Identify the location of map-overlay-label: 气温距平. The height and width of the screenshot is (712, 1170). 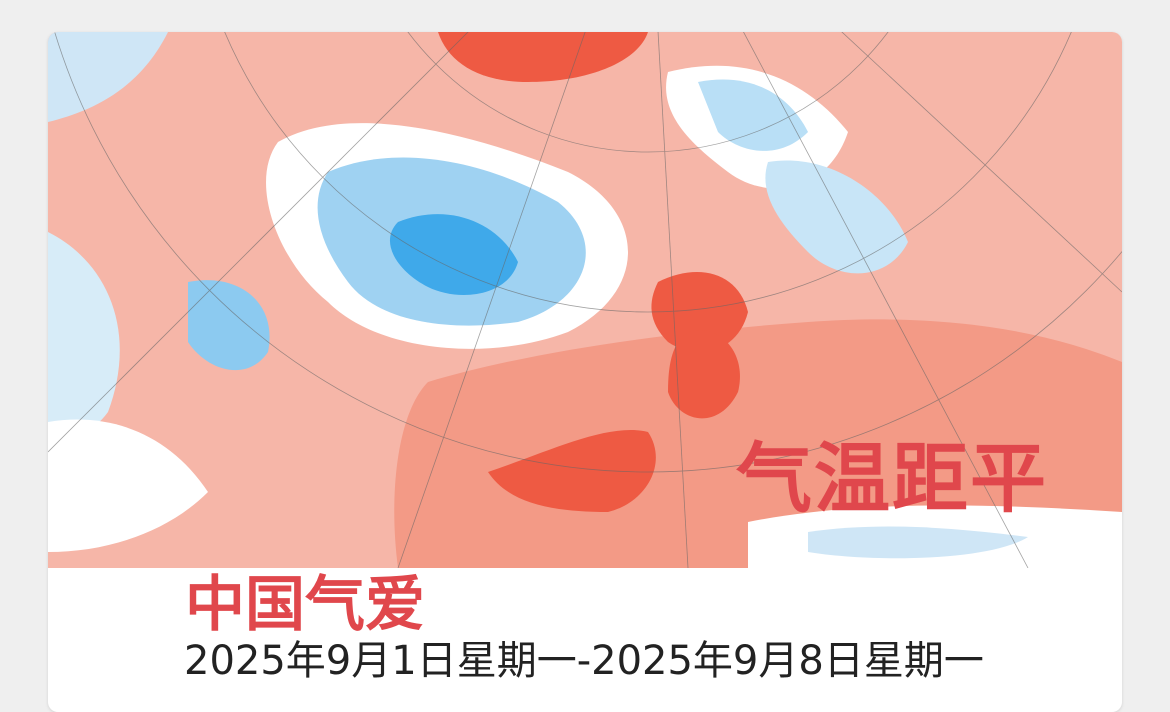
(892, 478).